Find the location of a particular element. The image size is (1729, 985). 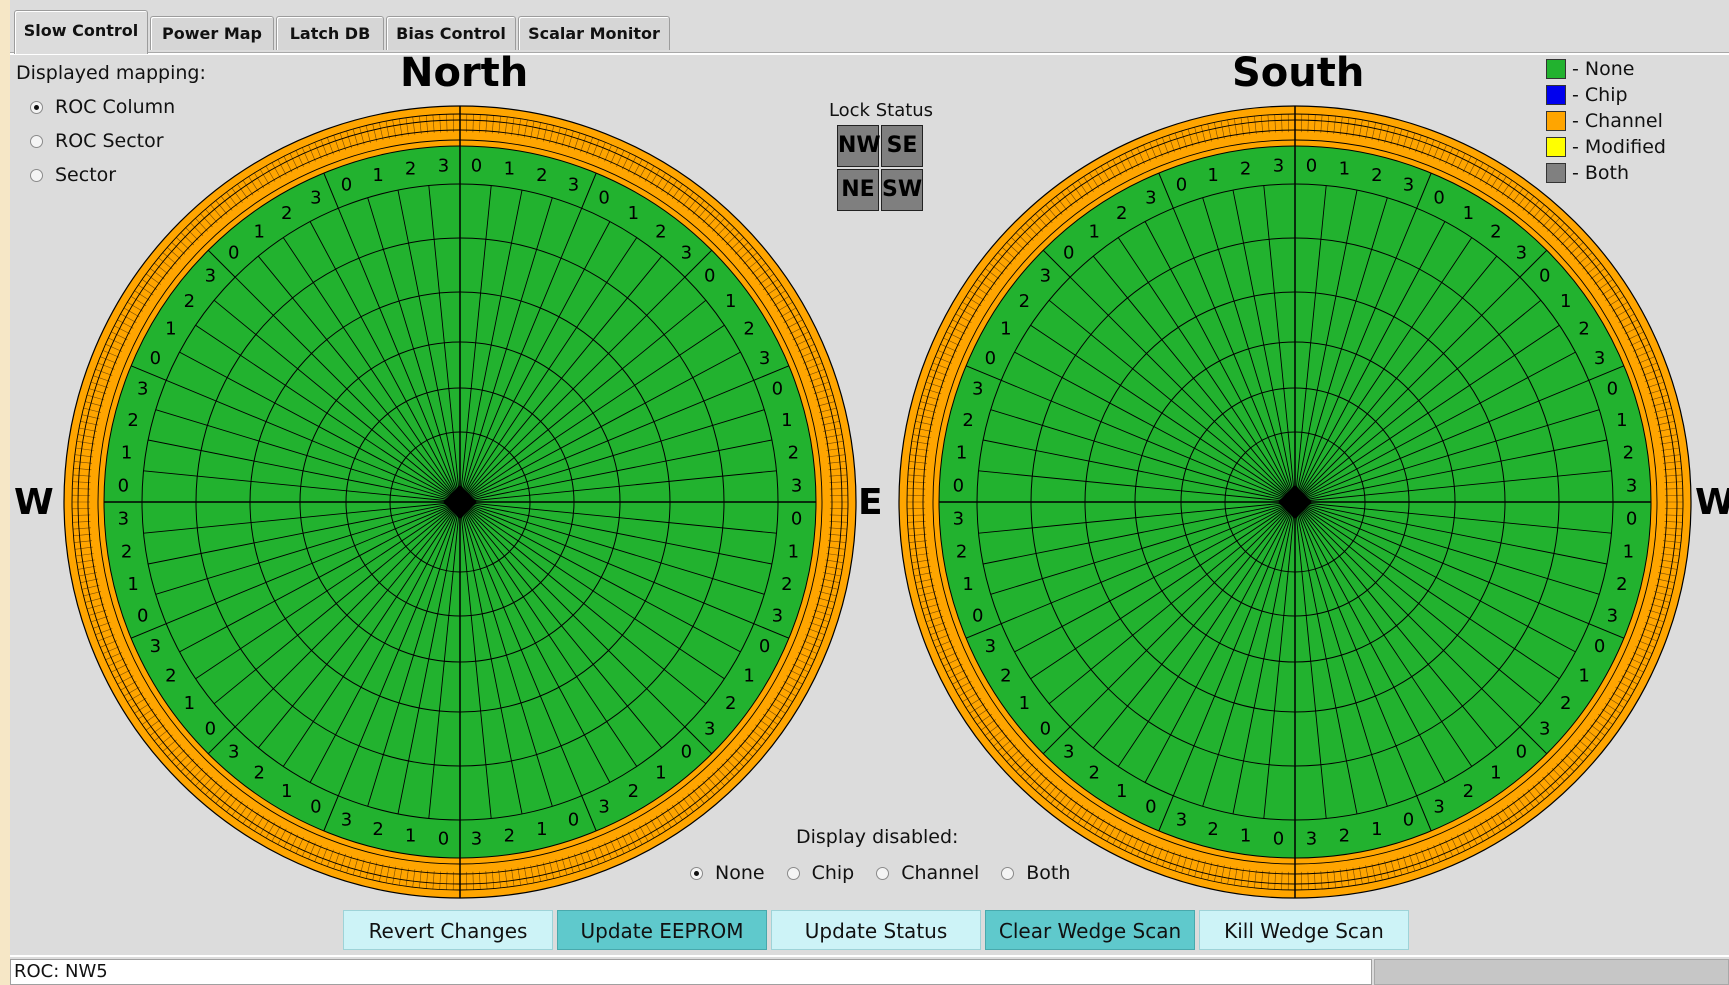

kill-wedge-scan-button: Kill Wedge Scan is located at coordinates (1304, 930).